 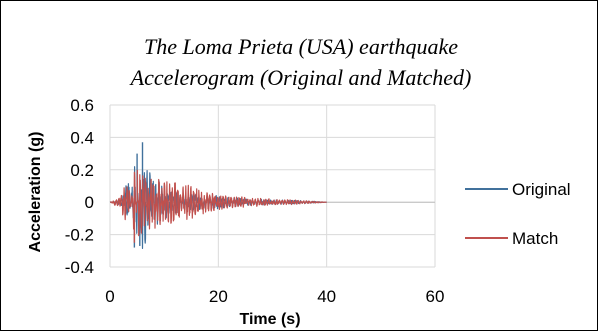 I want to click on x-tick-label: 40, so click(x=326, y=296).